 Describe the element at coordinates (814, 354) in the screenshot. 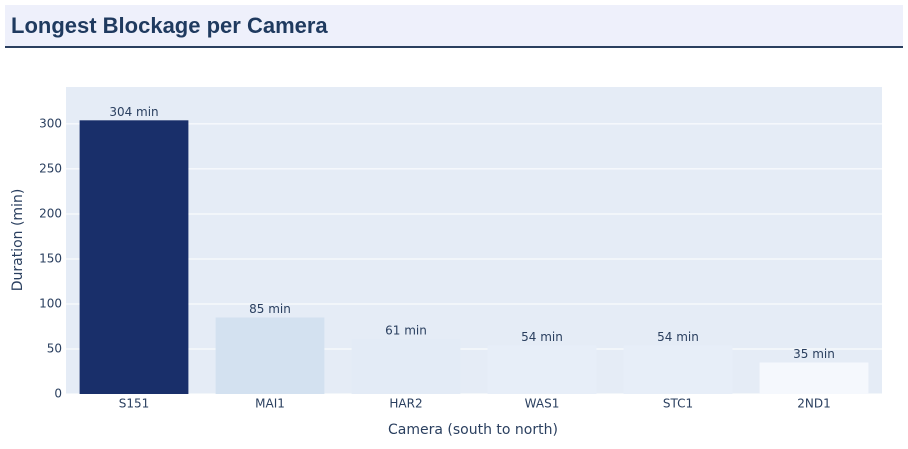

I see `value-label: 35 min` at that location.